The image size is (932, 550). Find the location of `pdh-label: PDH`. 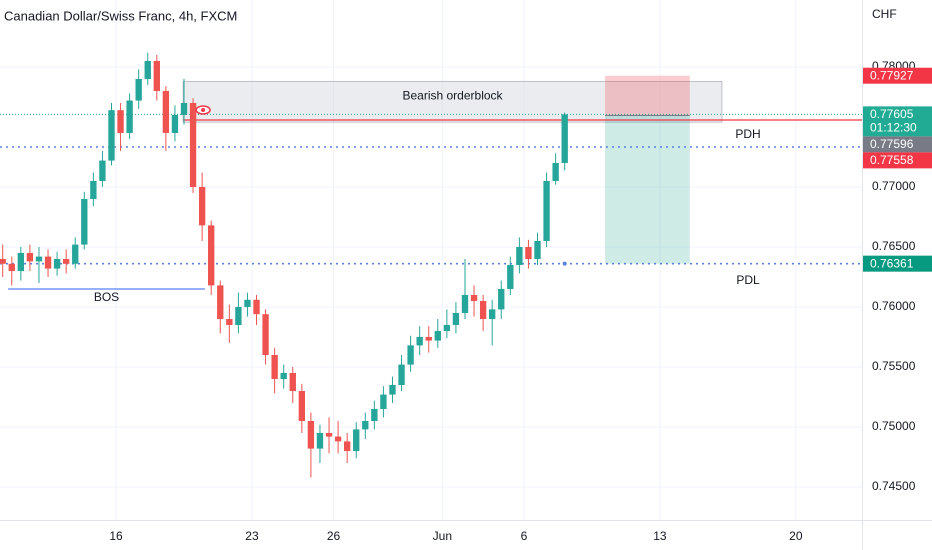

pdh-label: PDH is located at coordinates (747, 134).